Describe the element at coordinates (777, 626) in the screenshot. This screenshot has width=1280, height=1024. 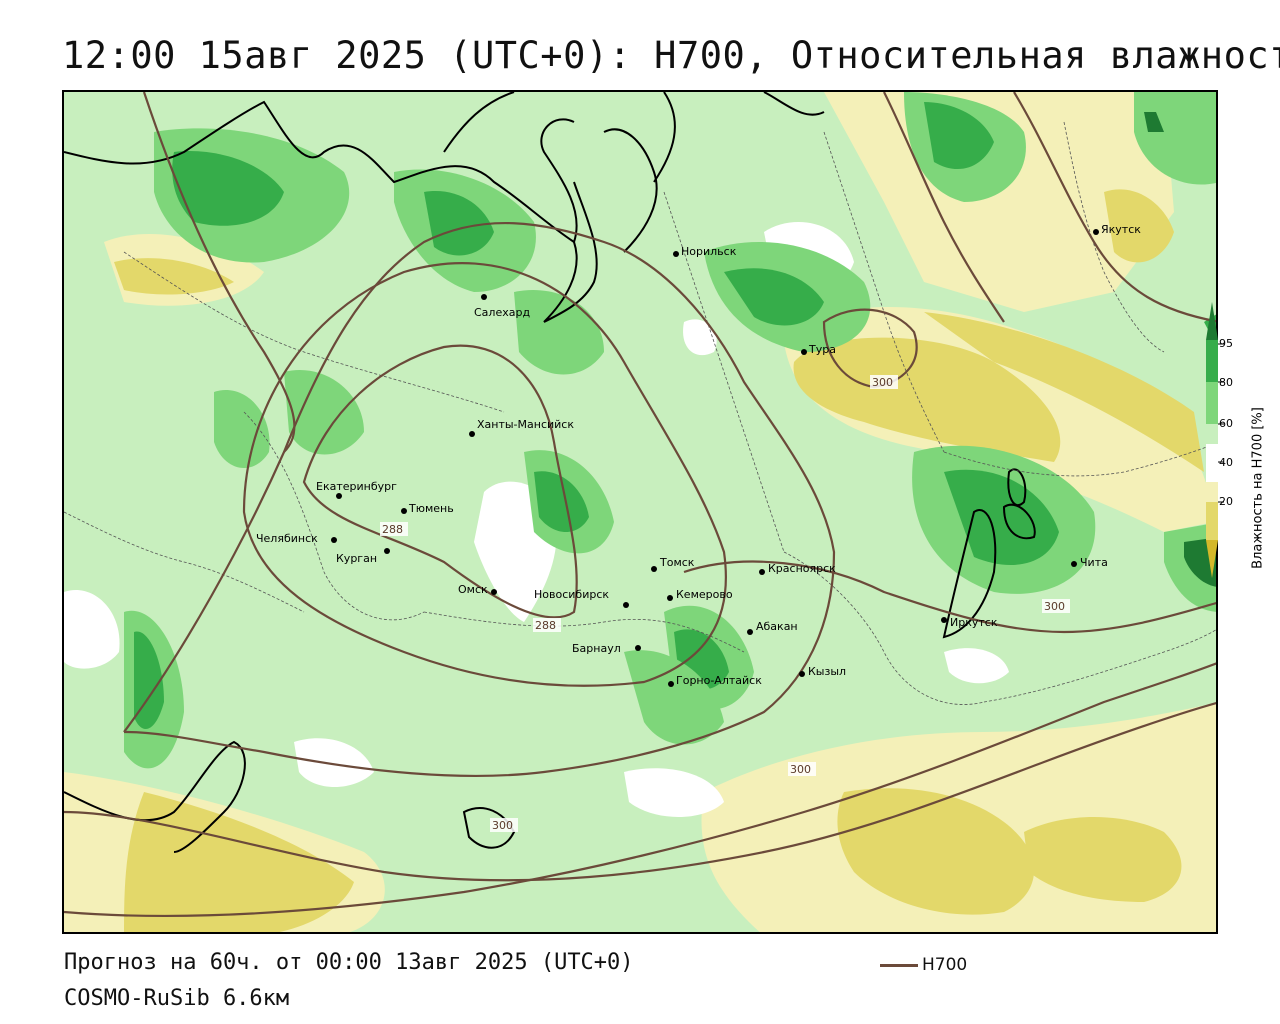
I see `city-label: Абакан` at that location.